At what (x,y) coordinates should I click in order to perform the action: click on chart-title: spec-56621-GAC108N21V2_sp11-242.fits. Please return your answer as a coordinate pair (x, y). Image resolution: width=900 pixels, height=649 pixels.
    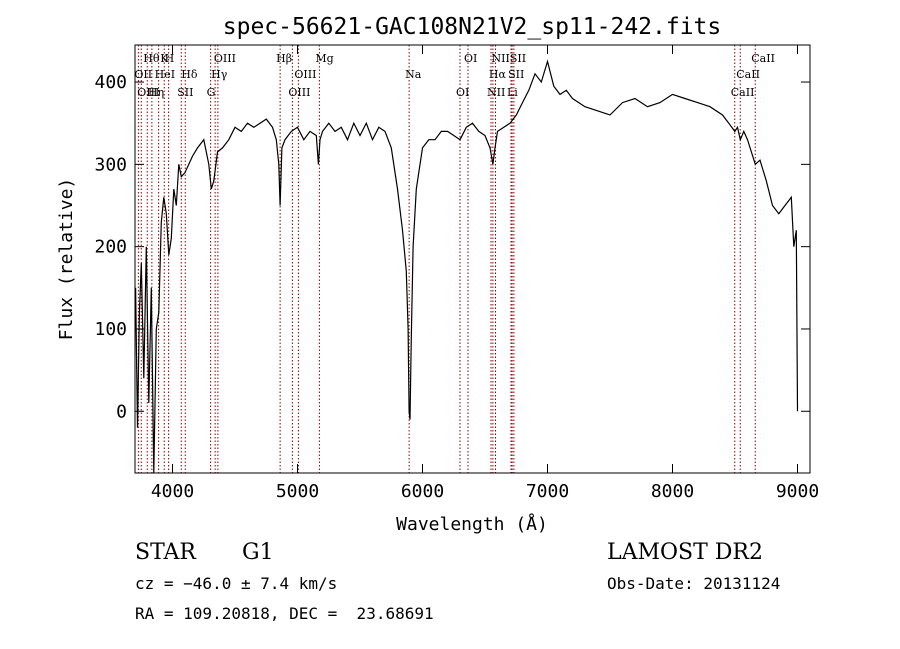
    Looking at the image, I should click on (472, 27).